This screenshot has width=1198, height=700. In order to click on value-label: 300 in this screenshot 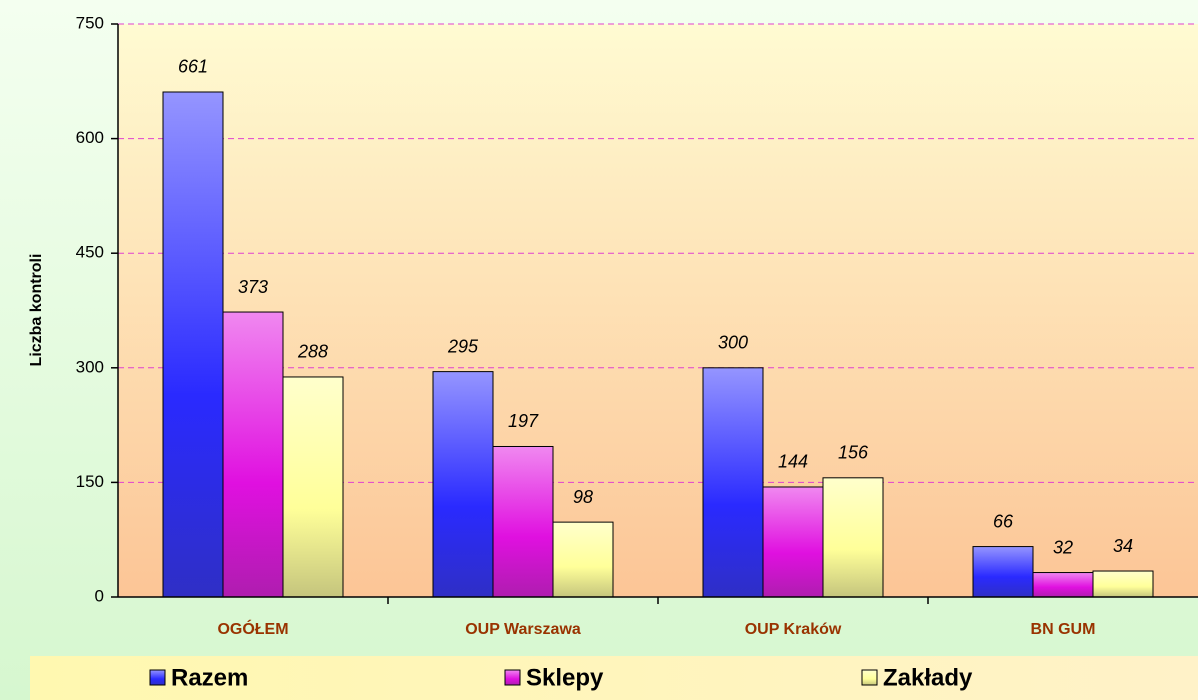, I will do `click(733, 343)`.